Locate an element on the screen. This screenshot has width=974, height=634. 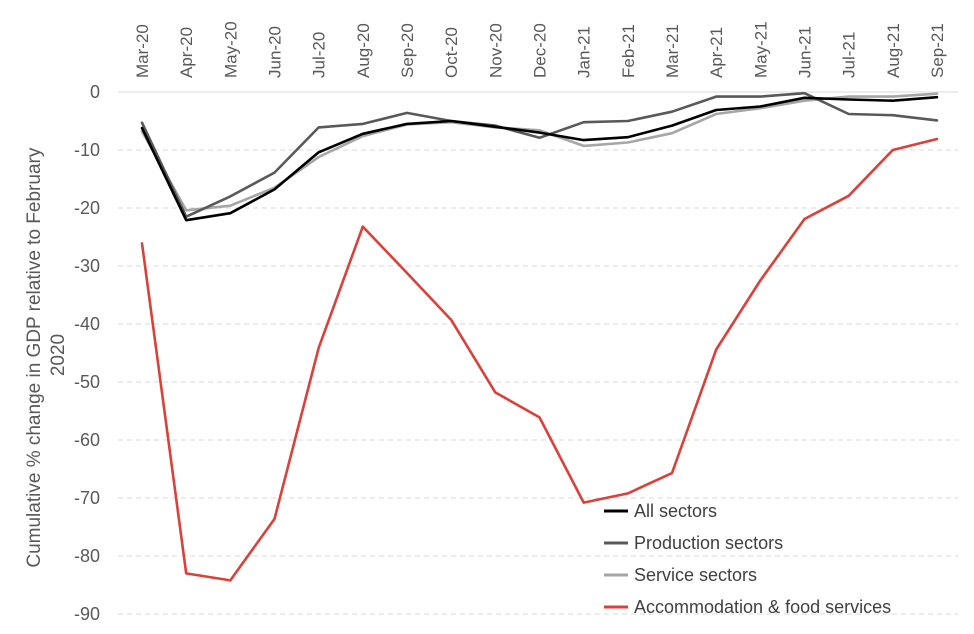
y-tick-label: -10 is located at coordinates (87, 150).